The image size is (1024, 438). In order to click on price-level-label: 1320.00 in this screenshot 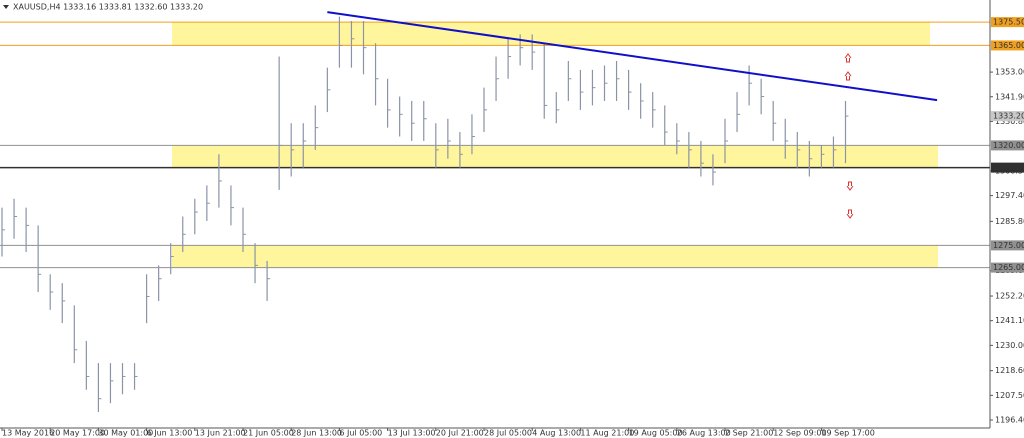, I will do `click(1008, 145)`.